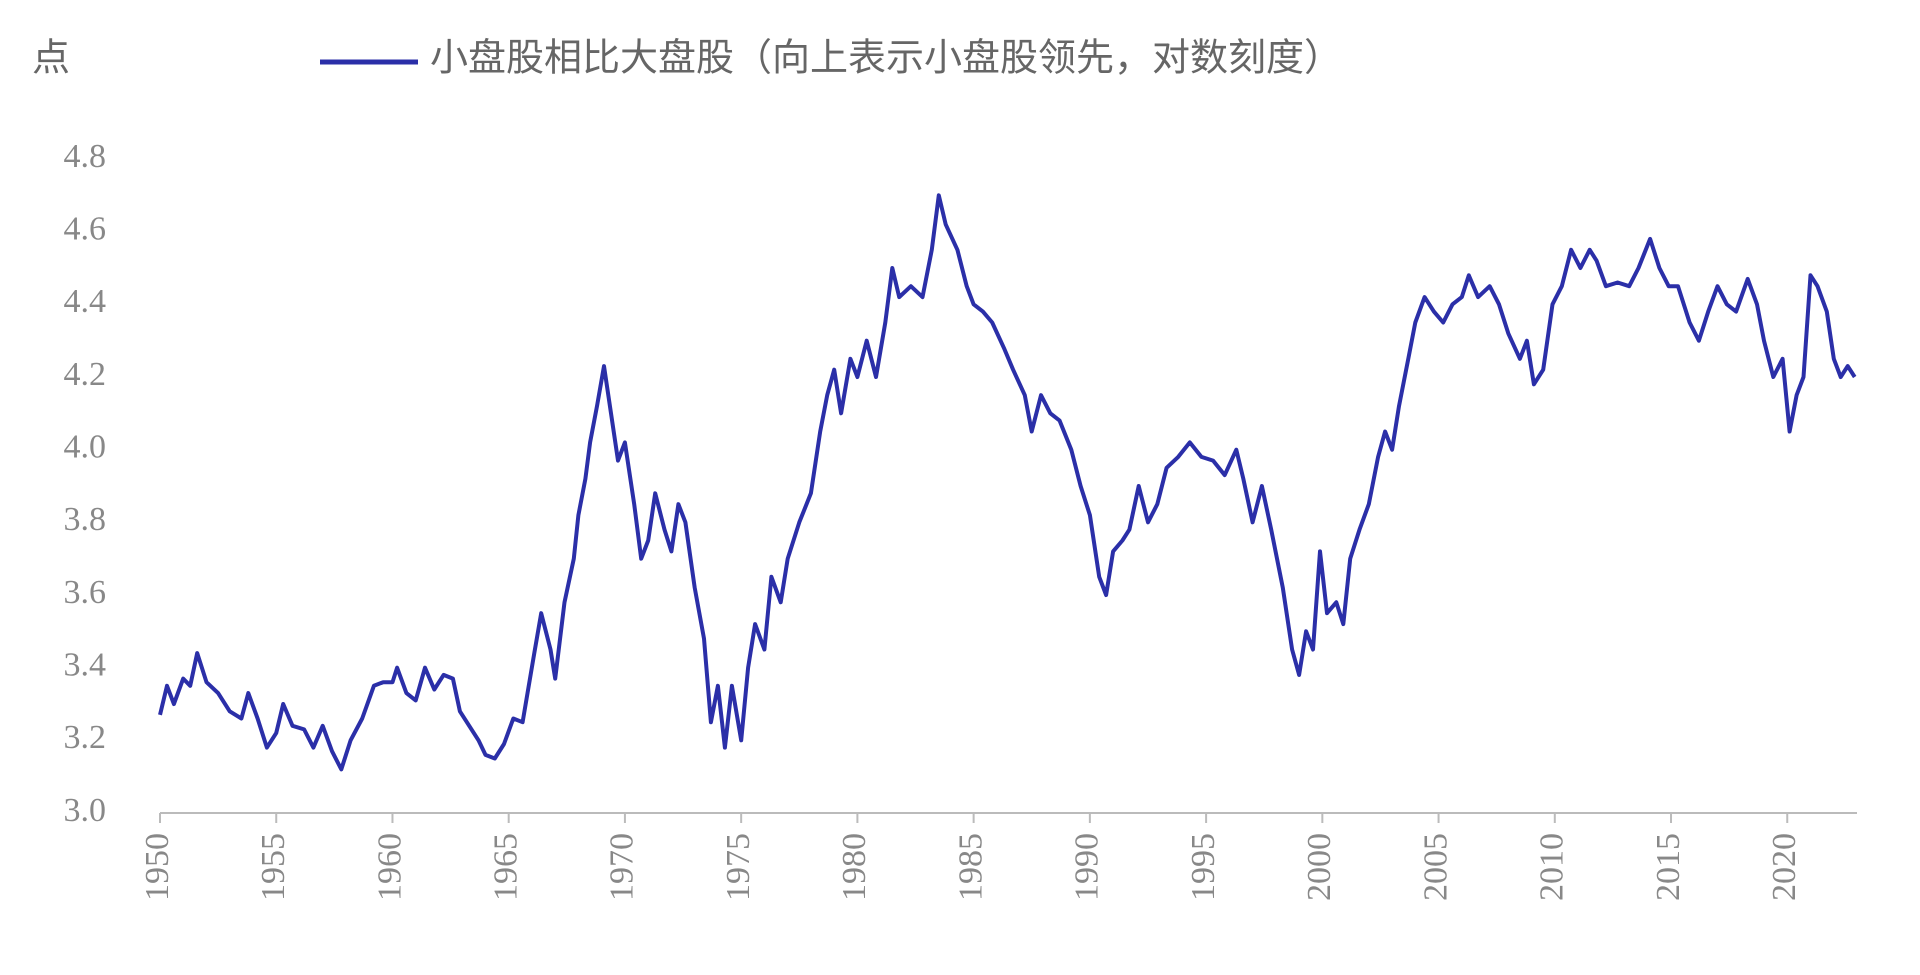 The width and height of the screenshot is (1920, 975). What do you see at coordinates (1784, 867) in the screenshot?
I see `x-tick-label: 2020` at bounding box center [1784, 867].